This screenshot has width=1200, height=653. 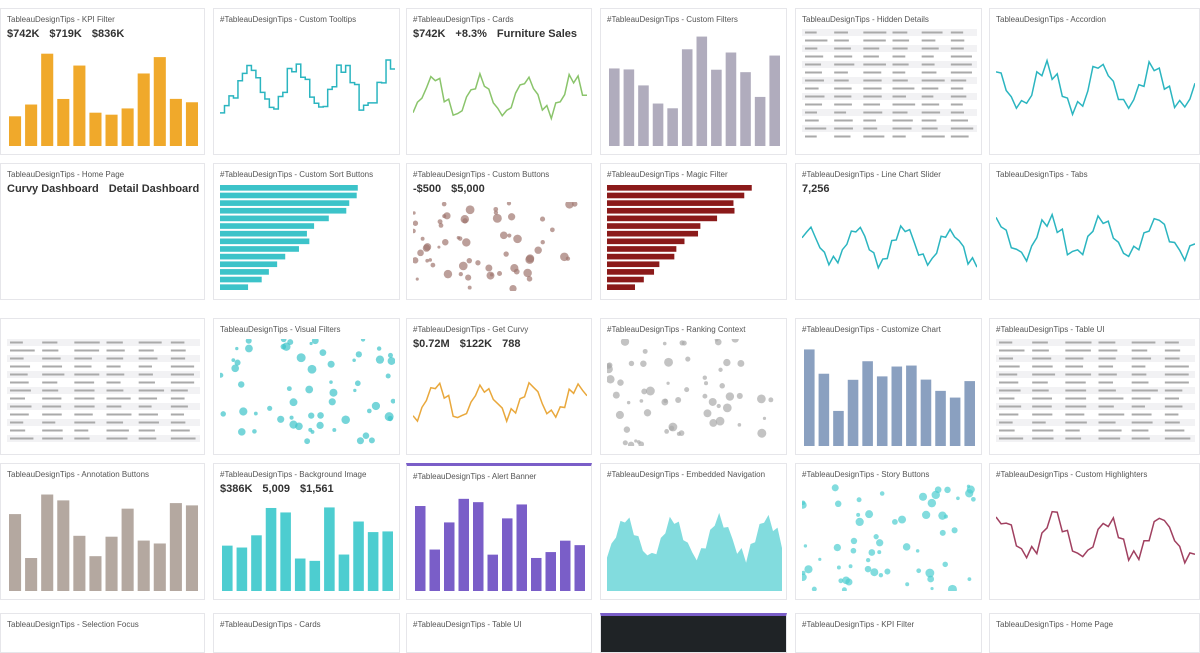 I want to click on tile-title: #TableauDesignTips - Table UI, so click(x=1050, y=329).